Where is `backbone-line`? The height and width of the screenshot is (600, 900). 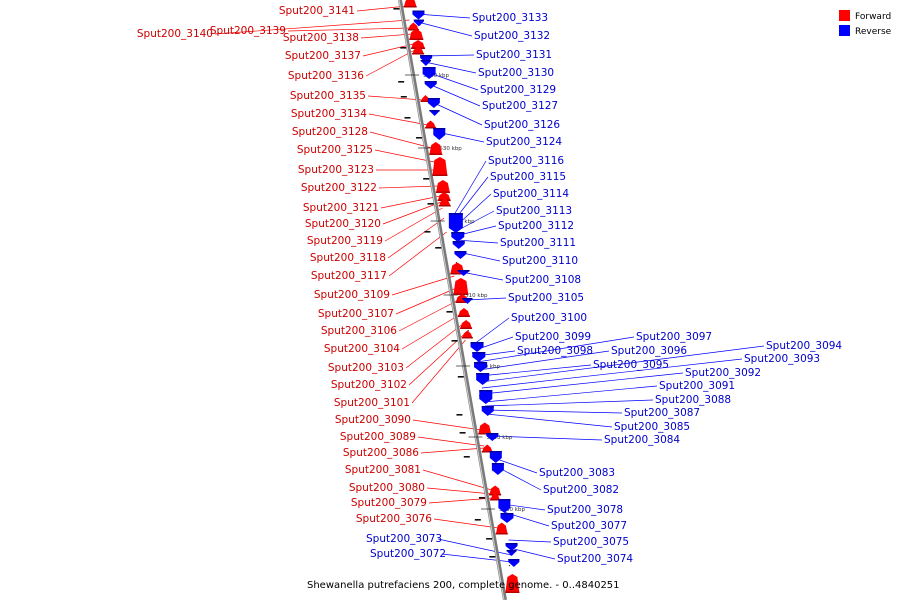 backbone-line is located at coordinates (452, 300).